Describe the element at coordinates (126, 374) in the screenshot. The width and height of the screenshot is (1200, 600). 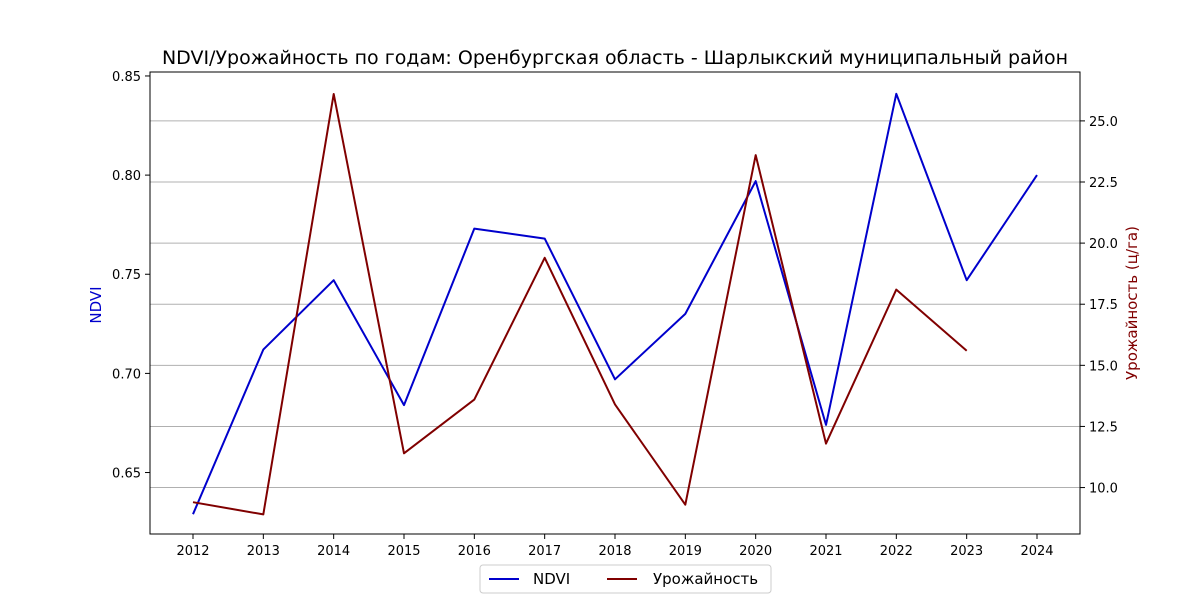
I see `left-tick-label: 0.70` at that location.